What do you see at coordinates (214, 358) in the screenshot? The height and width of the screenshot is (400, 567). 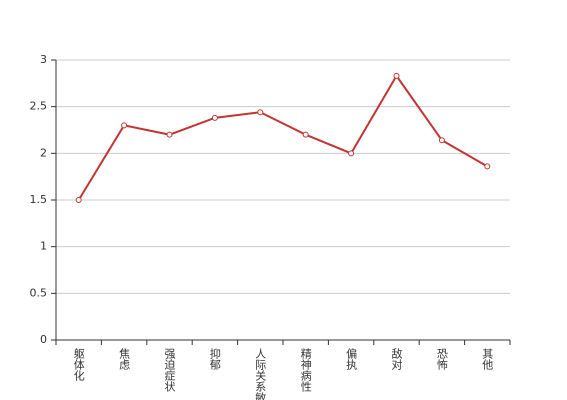 I see `x-tick-label: 抑郁` at bounding box center [214, 358].